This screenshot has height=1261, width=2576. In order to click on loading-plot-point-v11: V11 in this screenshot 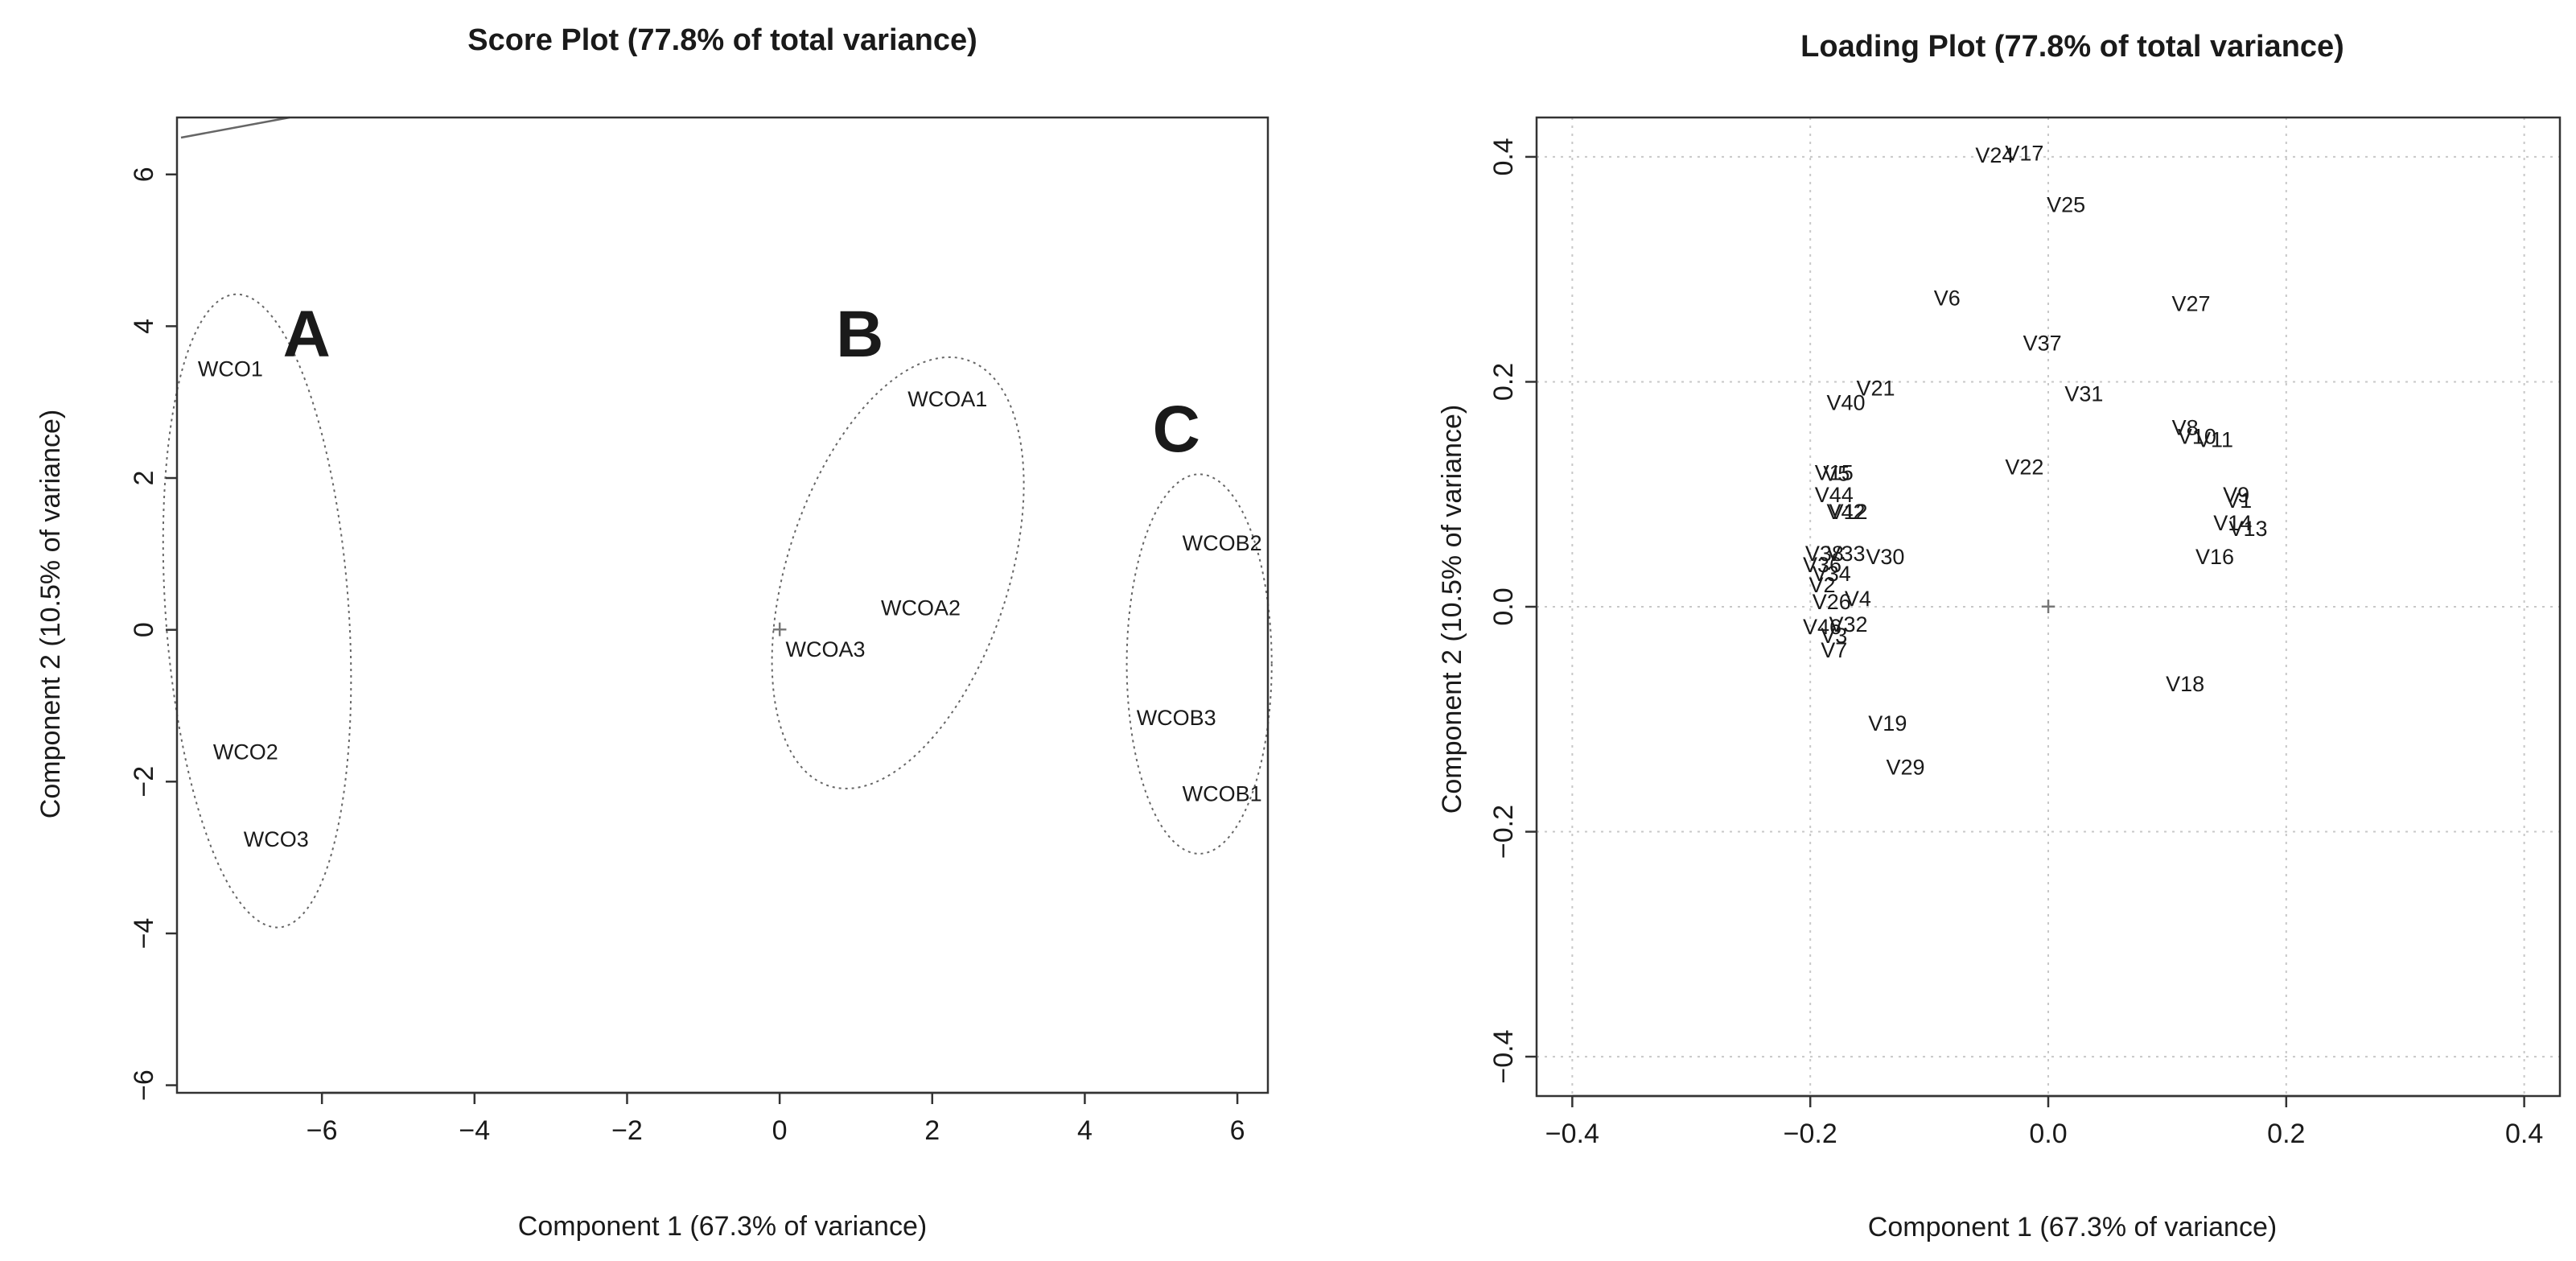, I will do `click(2214, 440)`.